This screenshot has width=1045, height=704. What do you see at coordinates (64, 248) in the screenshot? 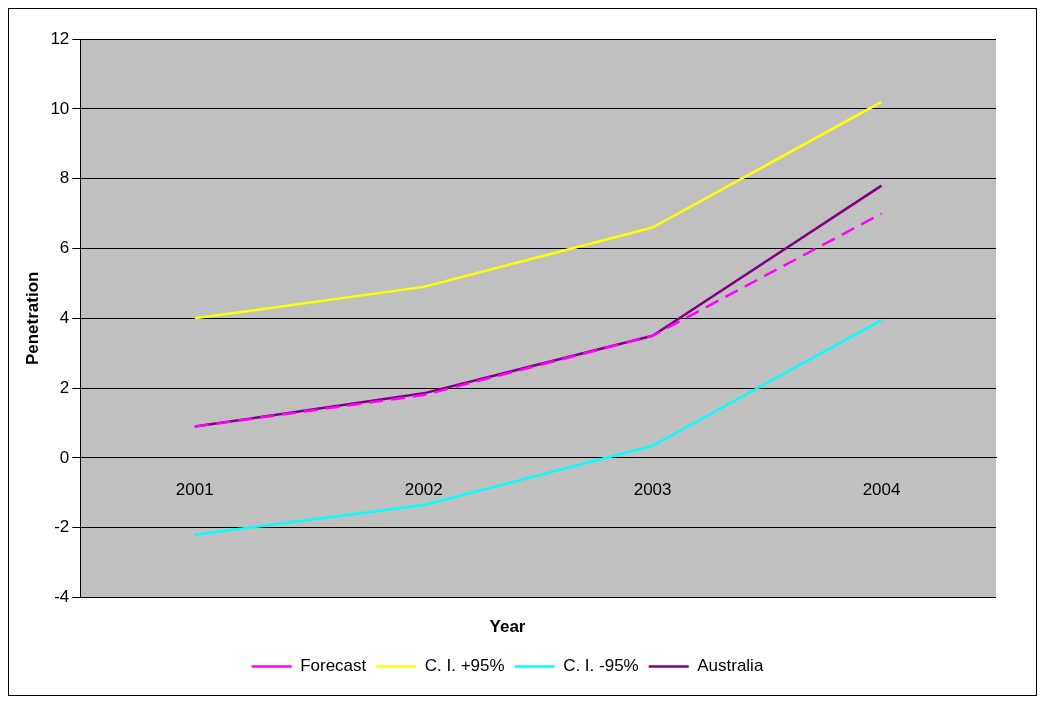
I see `y-tick-label: 6` at bounding box center [64, 248].